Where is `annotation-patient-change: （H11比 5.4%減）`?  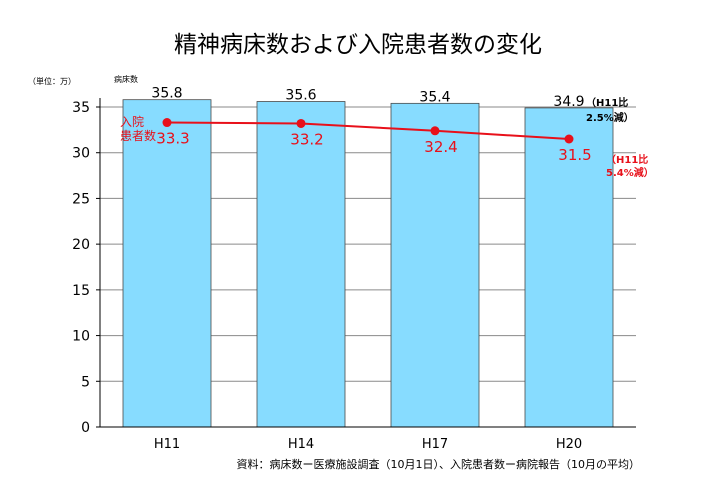 annotation-patient-change: （H11比 5.4%減） is located at coordinates (630, 166).